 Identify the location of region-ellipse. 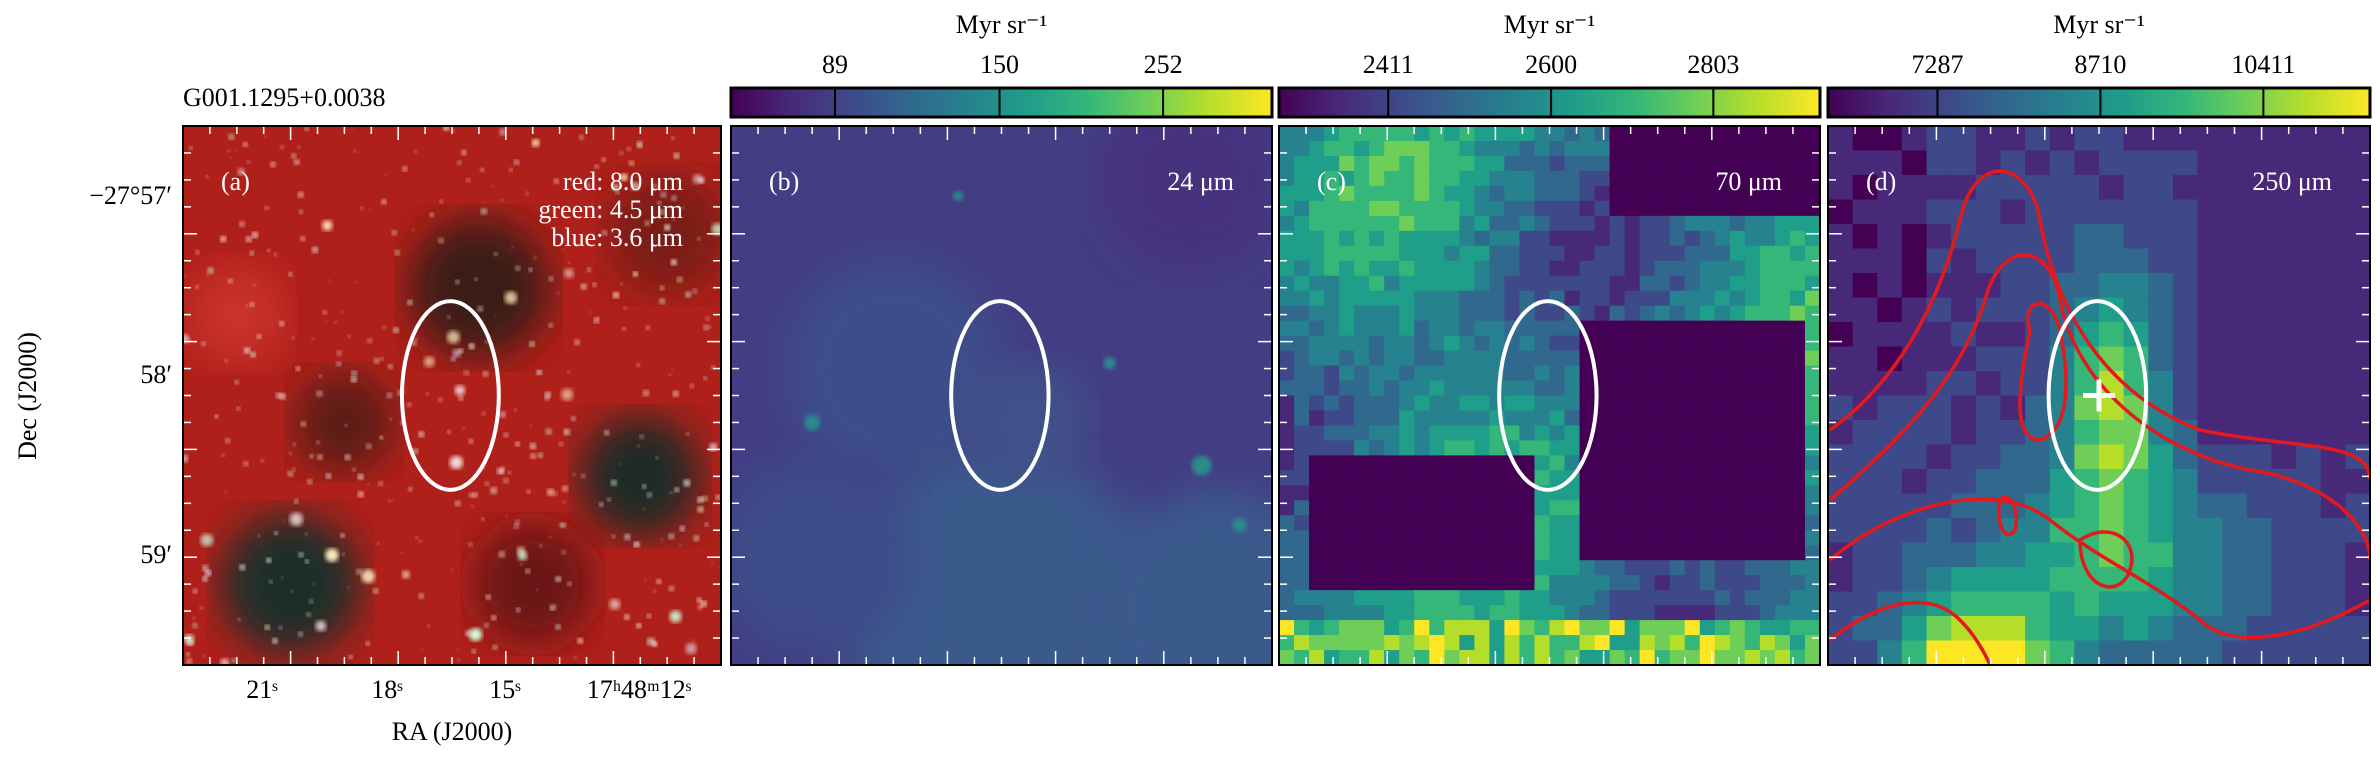
(1548, 395).